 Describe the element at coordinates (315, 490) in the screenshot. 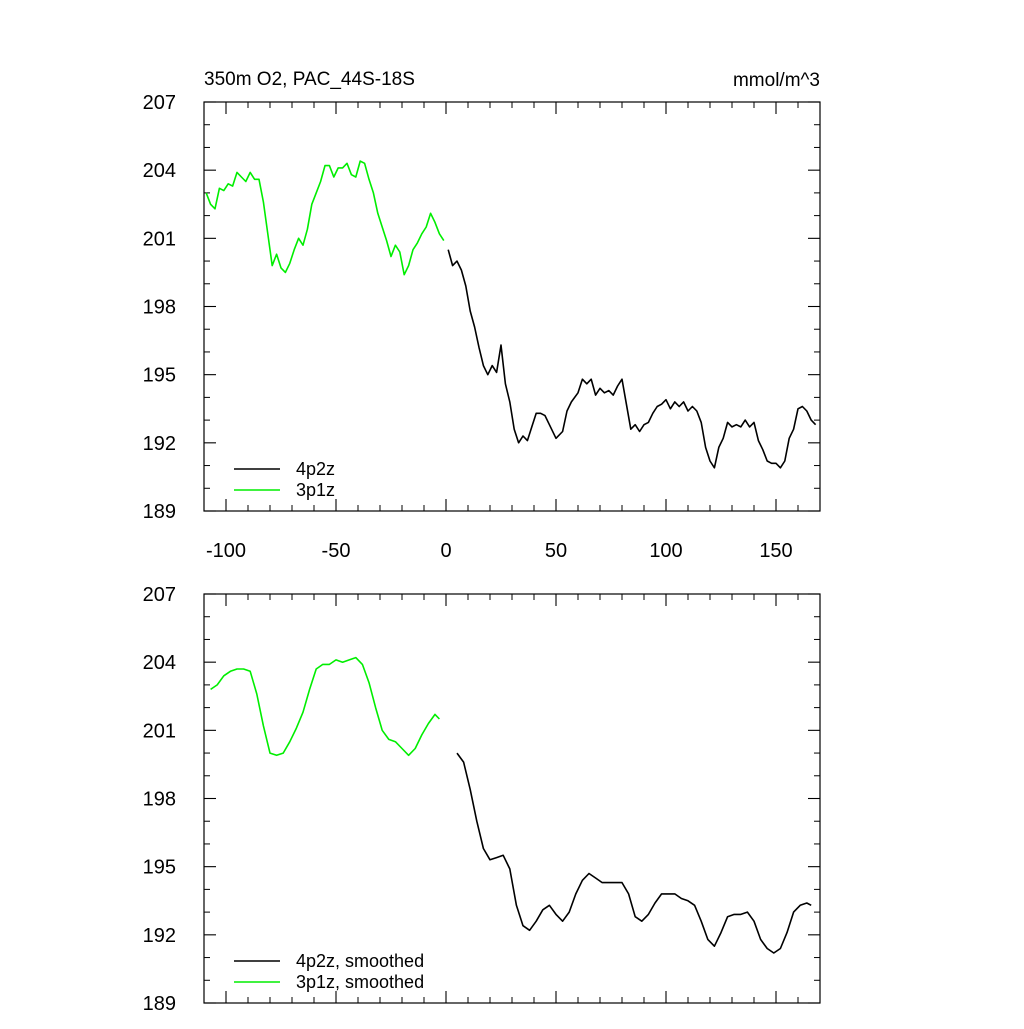

I see `top-legend-label: 3p1z` at that location.